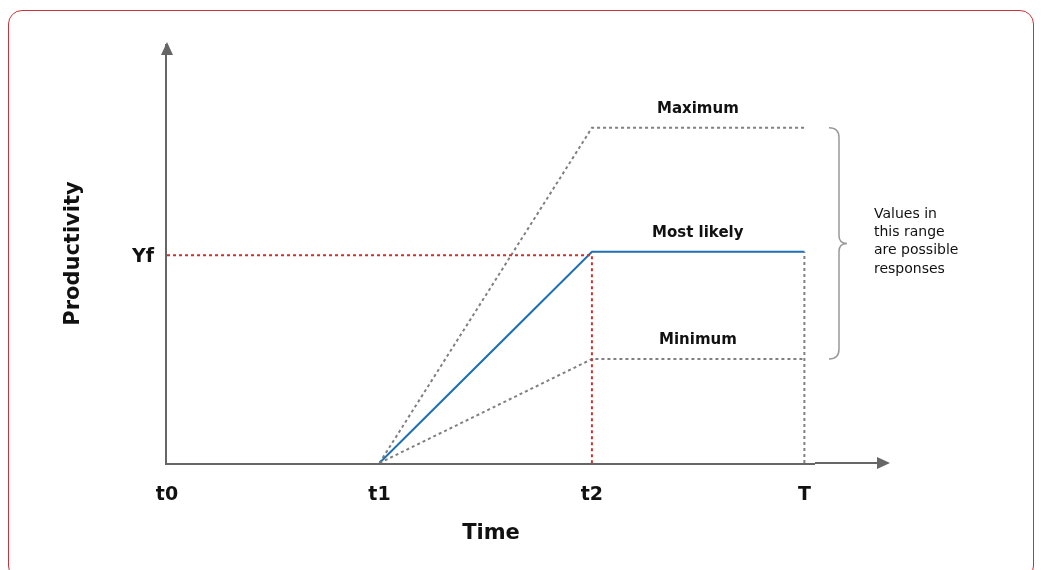 This screenshot has height=570, width=1044. What do you see at coordinates (916, 240) in the screenshot?
I see `text: Values in this range are possible responses` at bounding box center [916, 240].